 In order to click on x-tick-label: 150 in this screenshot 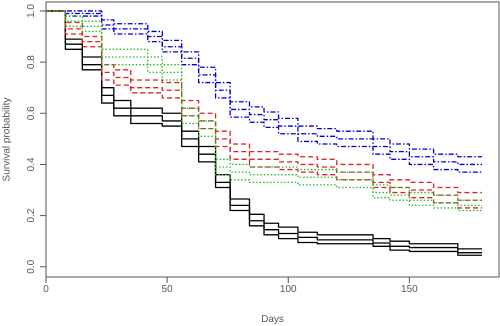, I will do `click(409, 290)`.